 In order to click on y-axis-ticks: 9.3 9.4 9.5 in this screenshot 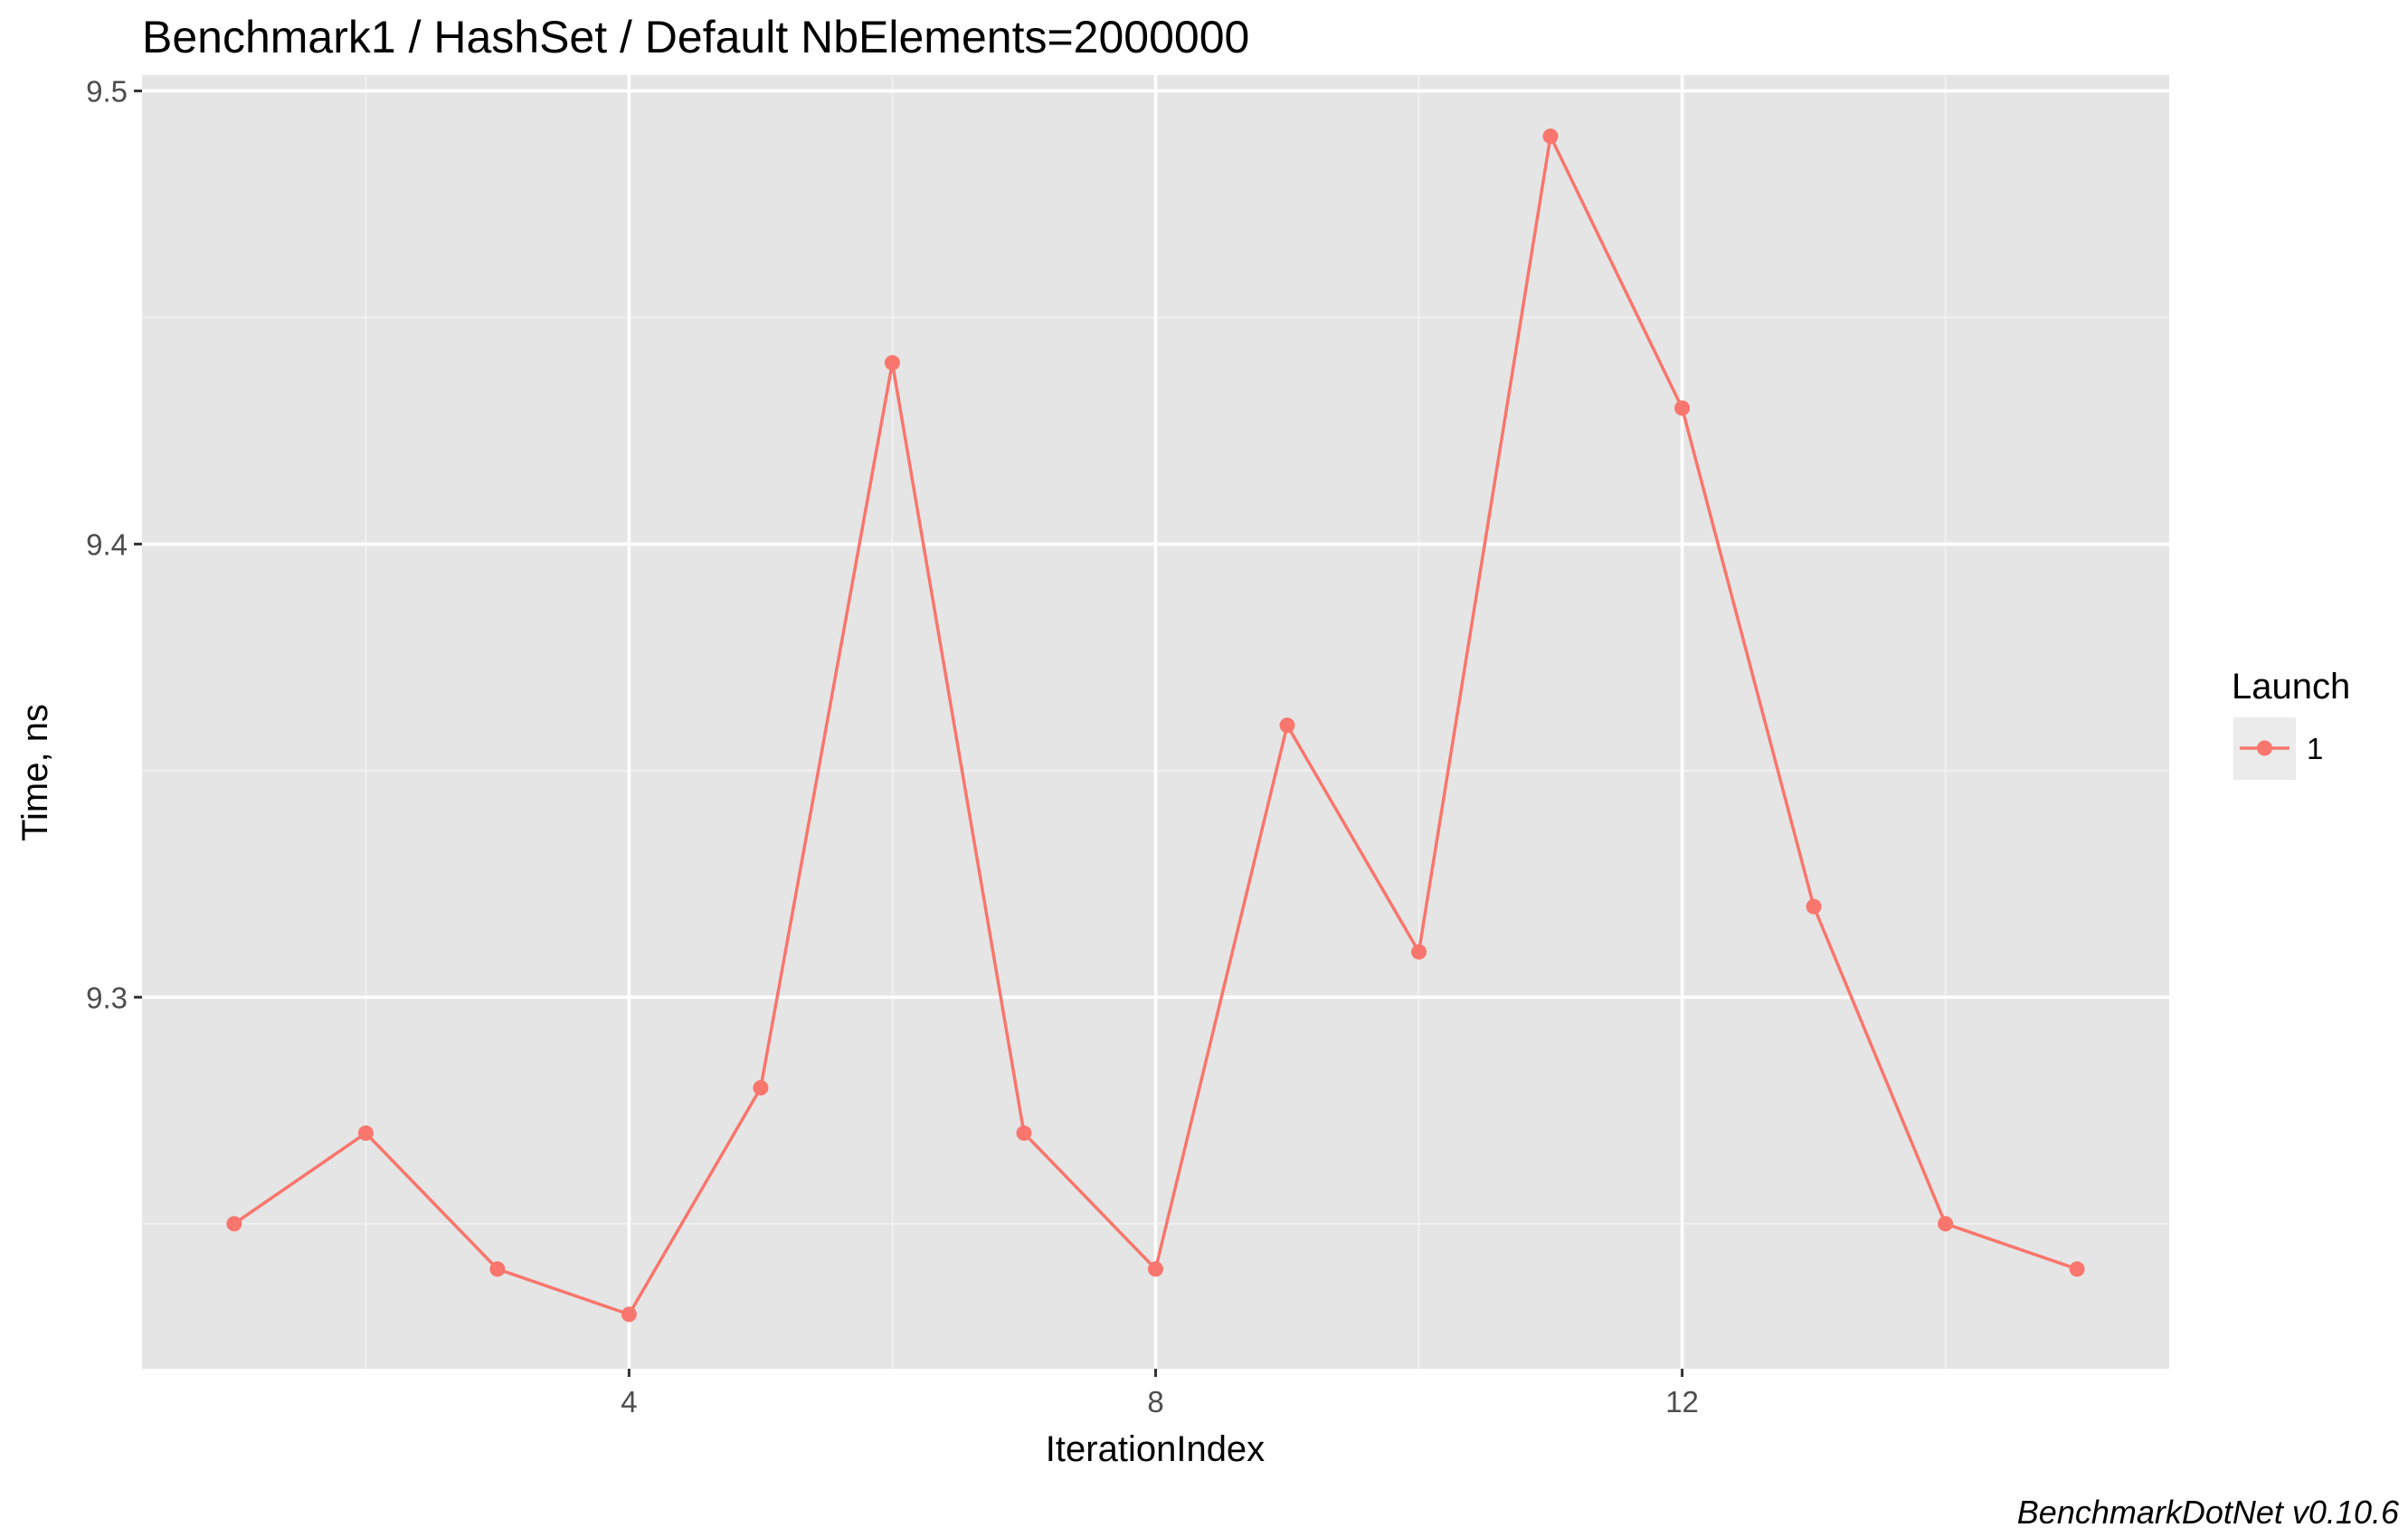, I will do `click(114, 544)`.